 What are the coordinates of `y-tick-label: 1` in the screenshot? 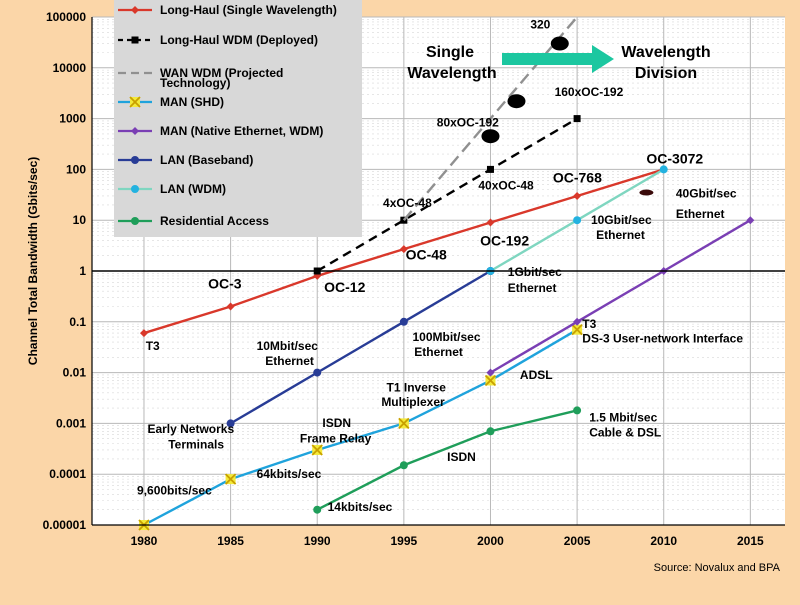 It's located at (82, 271).